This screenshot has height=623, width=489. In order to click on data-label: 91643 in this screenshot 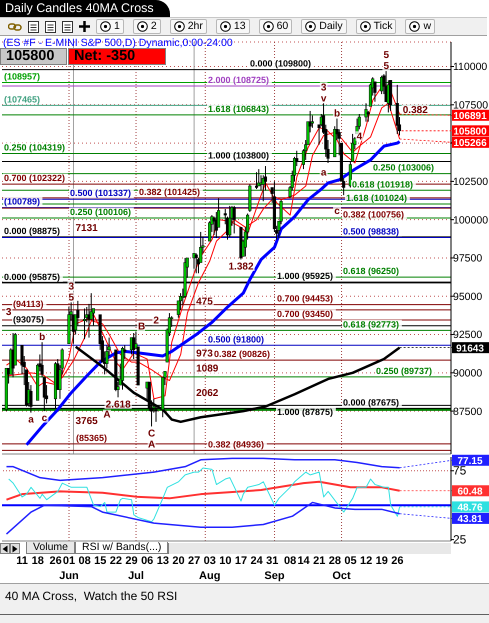, I will do `click(470, 348)`.